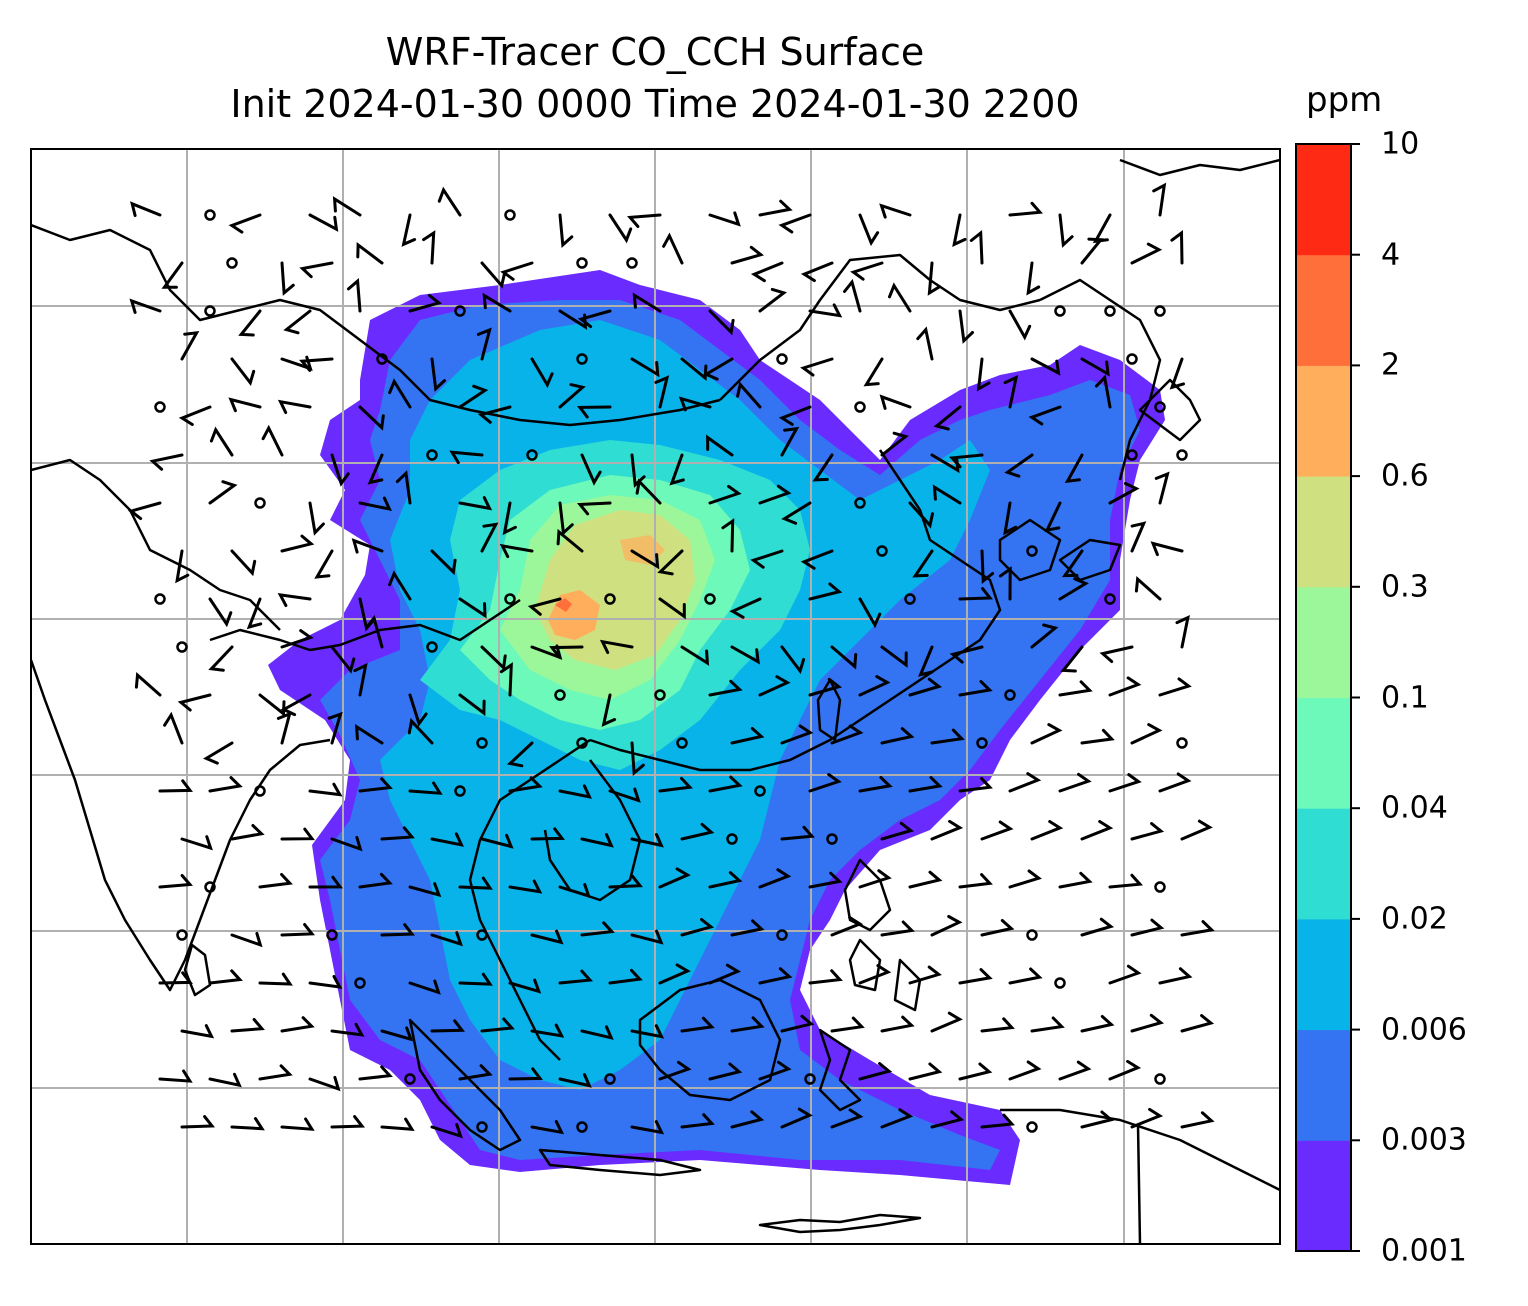 Image resolution: width=1528 pixels, height=1306 pixels. What do you see at coordinates (1391, 255) in the screenshot?
I see `colorbar-tick-label: 4` at bounding box center [1391, 255].